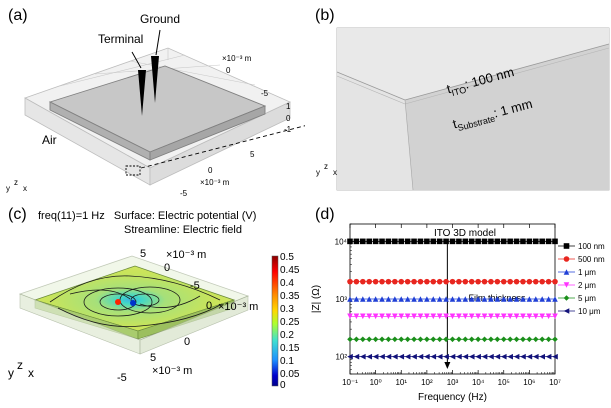 The height and width of the screenshot is (408, 611). What do you see at coordinates (290, 296) in the screenshot?
I see `cb-tick-3: 0.35` at bounding box center [290, 296].